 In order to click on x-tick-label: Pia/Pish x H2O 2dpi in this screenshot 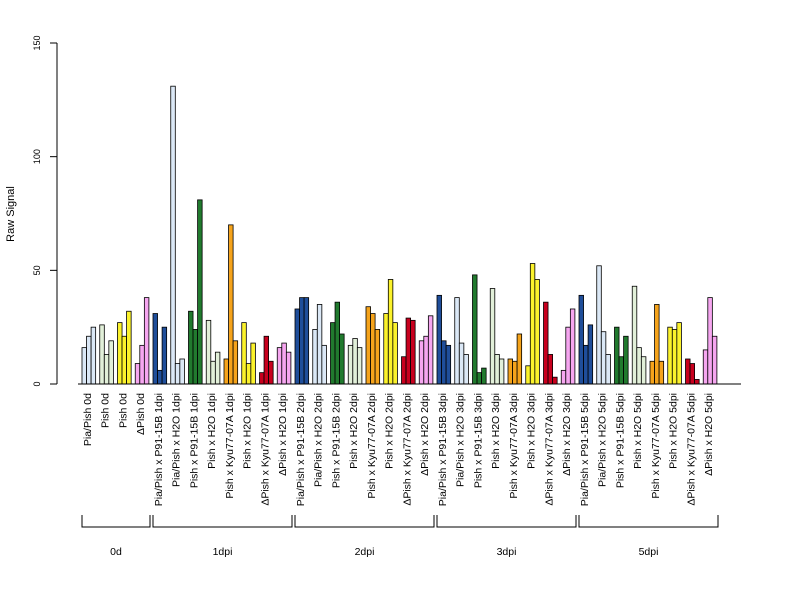, I will do `click(319, 440)`.